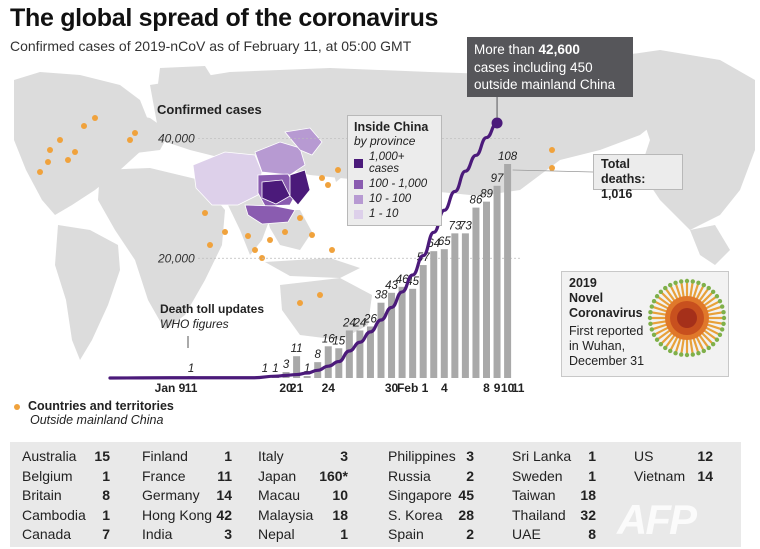 The width and height of the screenshot is (760, 549). I want to click on total-deaths-box: Total deaths: 1,016, so click(638, 177).